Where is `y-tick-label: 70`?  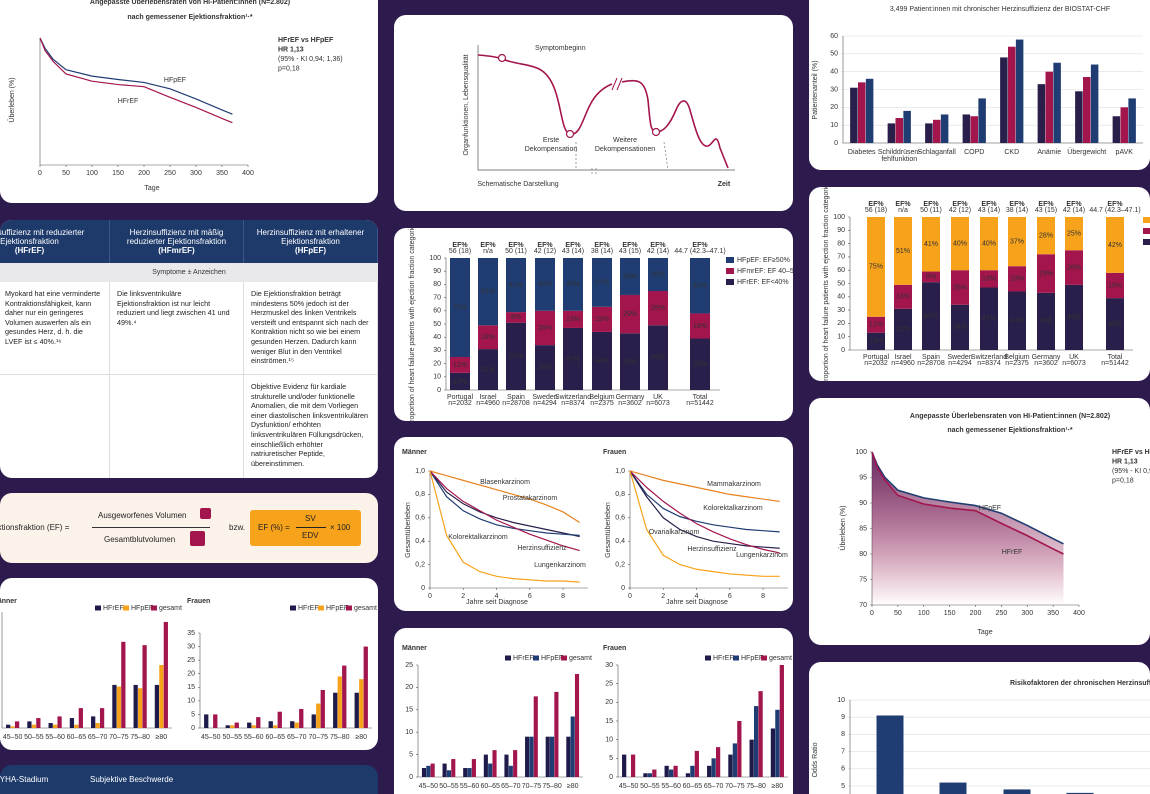
y-tick-label: 70 is located at coordinates (437, 297).